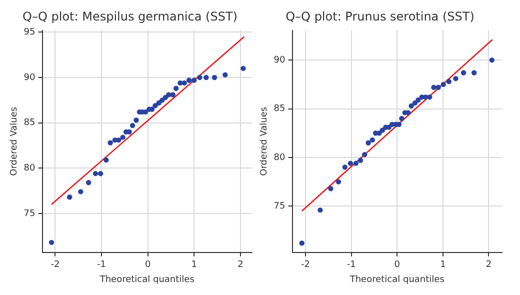 This screenshot has height=295, width=520. Describe the element at coordinates (30, 33) in the screenshot. I see `y-tick-label: 95` at that location.